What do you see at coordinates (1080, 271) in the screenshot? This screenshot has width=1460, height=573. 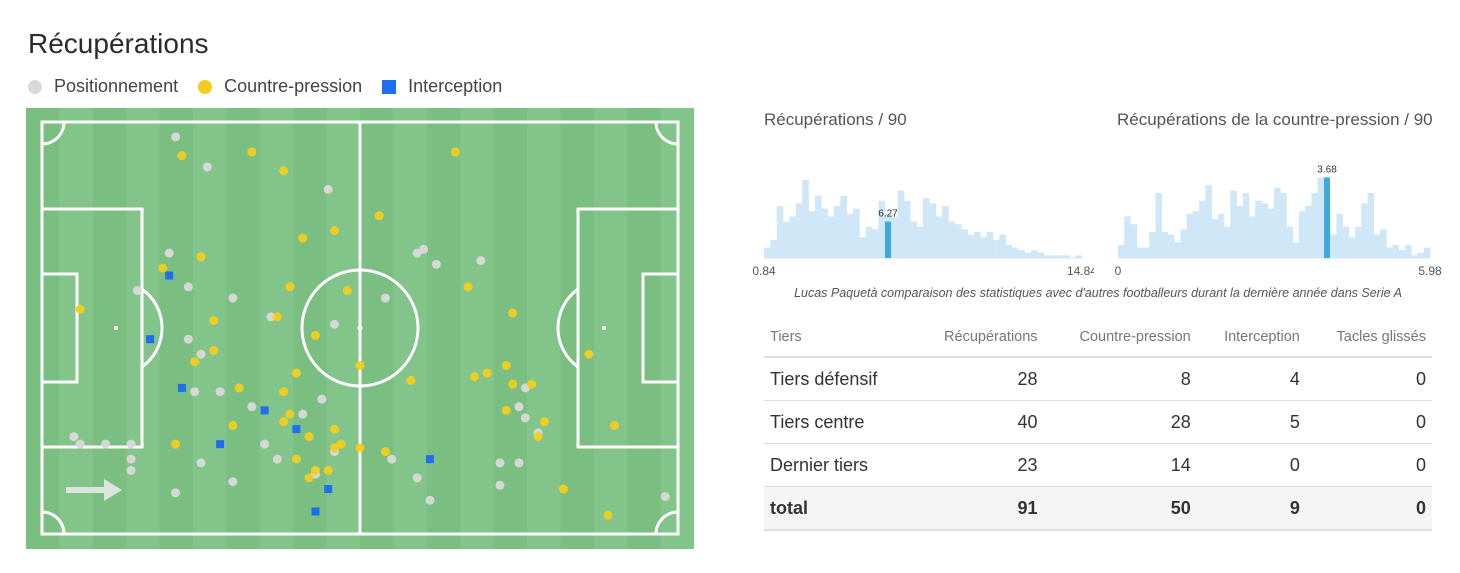 I see `hist-tick-label: 14.84` at bounding box center [1080, 271].